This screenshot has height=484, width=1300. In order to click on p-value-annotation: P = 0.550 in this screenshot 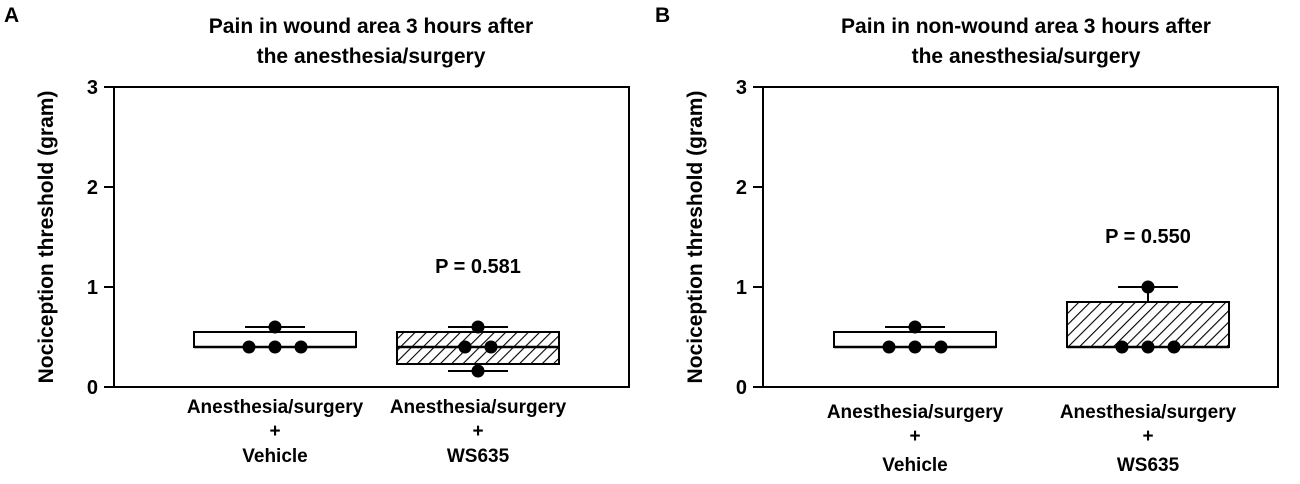, I will do `click(1148, 237)`.